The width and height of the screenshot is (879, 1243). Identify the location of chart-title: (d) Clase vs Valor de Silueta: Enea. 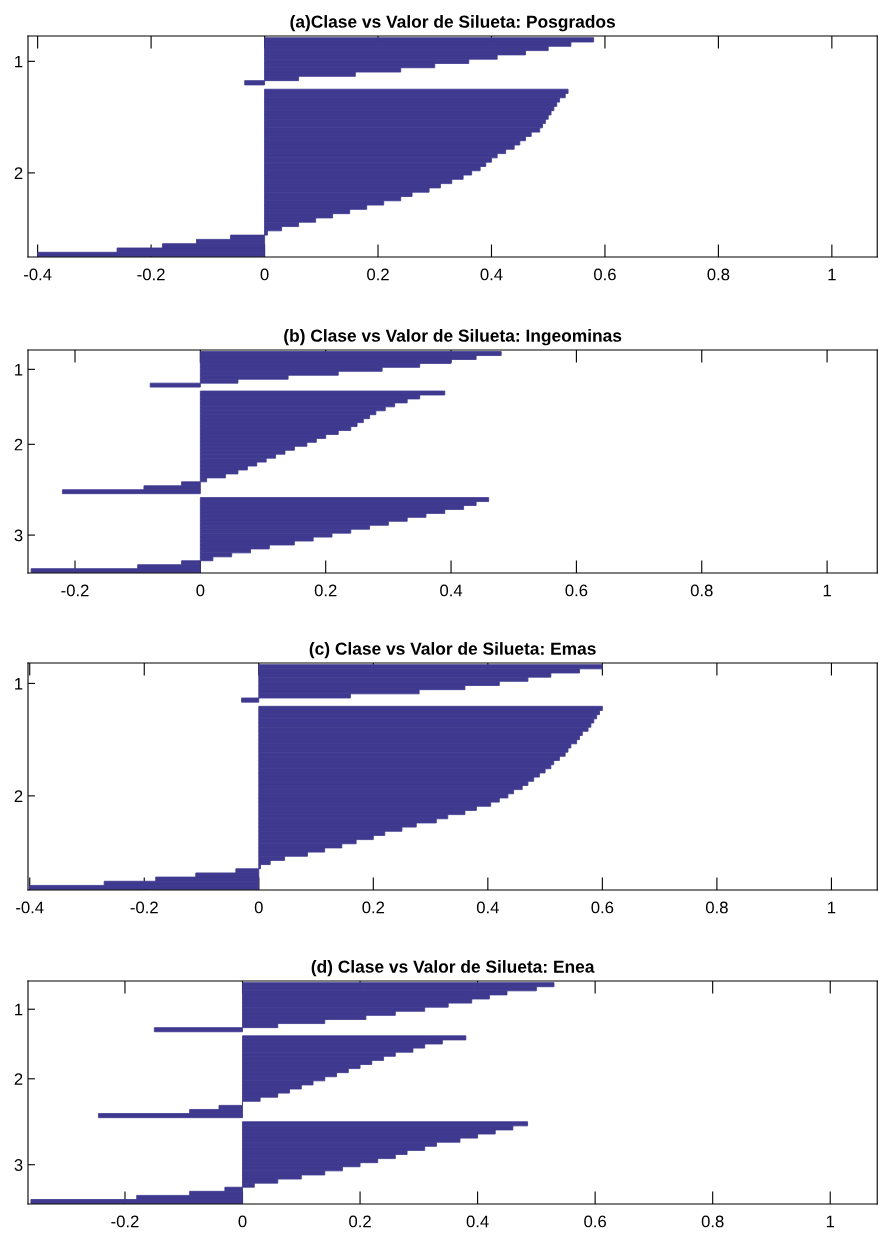
(453, 968).